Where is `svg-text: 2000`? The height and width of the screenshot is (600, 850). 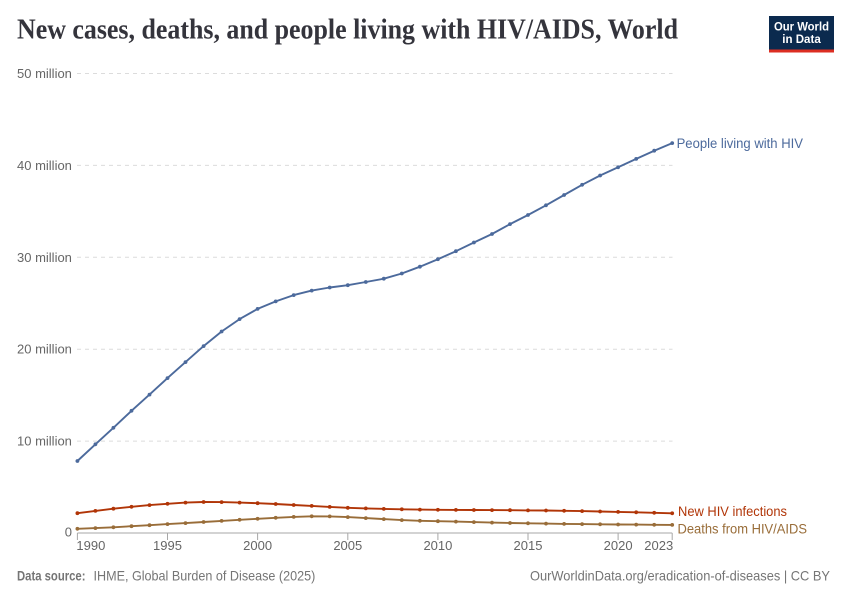
svg-text: 2000 is located at coordinates (257, 545).